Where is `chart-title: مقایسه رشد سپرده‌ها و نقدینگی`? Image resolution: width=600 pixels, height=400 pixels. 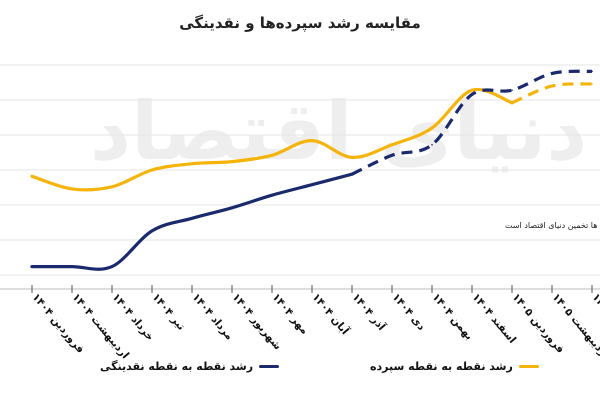 chart-title: مقایسه رشد سپرده‌ها و نقدینگی is located at coordinates (300, 23).